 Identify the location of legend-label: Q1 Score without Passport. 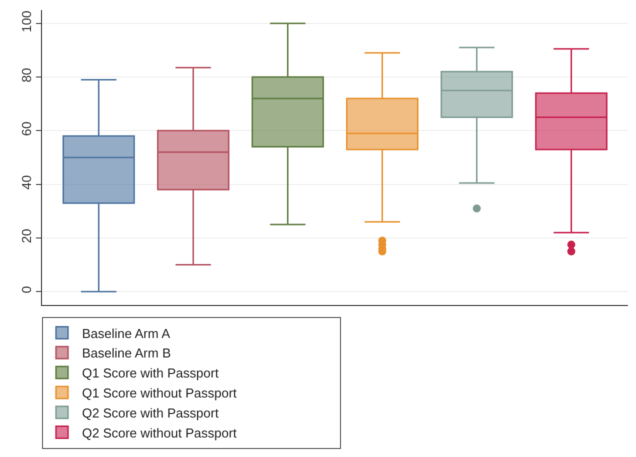
(160, 393).